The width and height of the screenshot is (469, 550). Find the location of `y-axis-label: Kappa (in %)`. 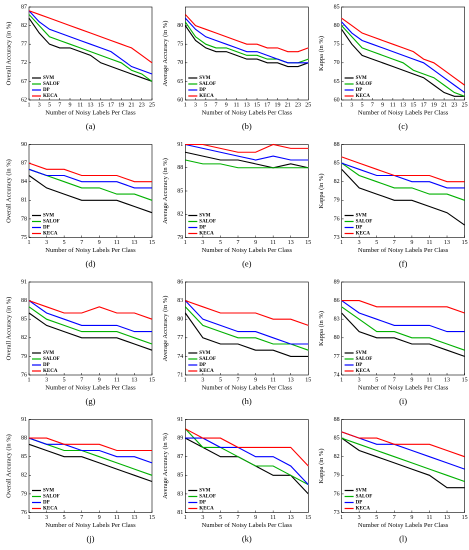

y-axis-label: Kappa (in %) is located at coordinates (321, 465).